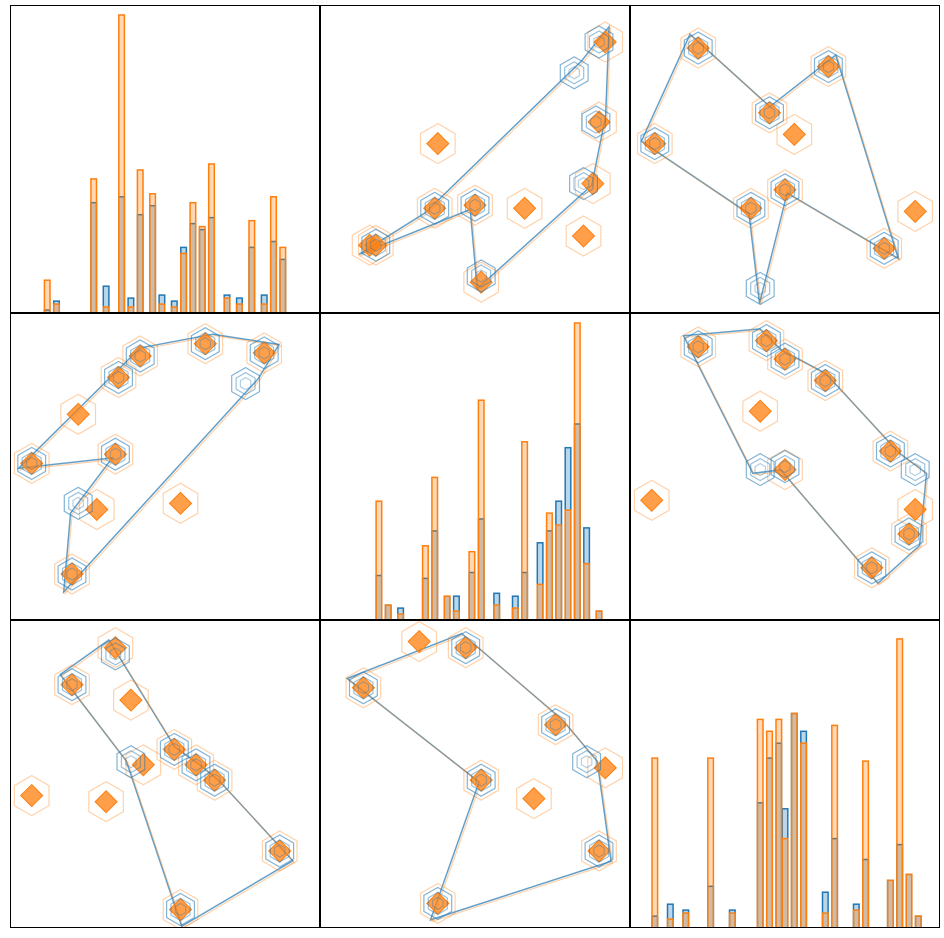 The height and width of the screenshot is (938, 944). What do you see at coordinates (785, 774) in the screenshot?
I see `panel-row3-col3` at bounding box center [785, 774].